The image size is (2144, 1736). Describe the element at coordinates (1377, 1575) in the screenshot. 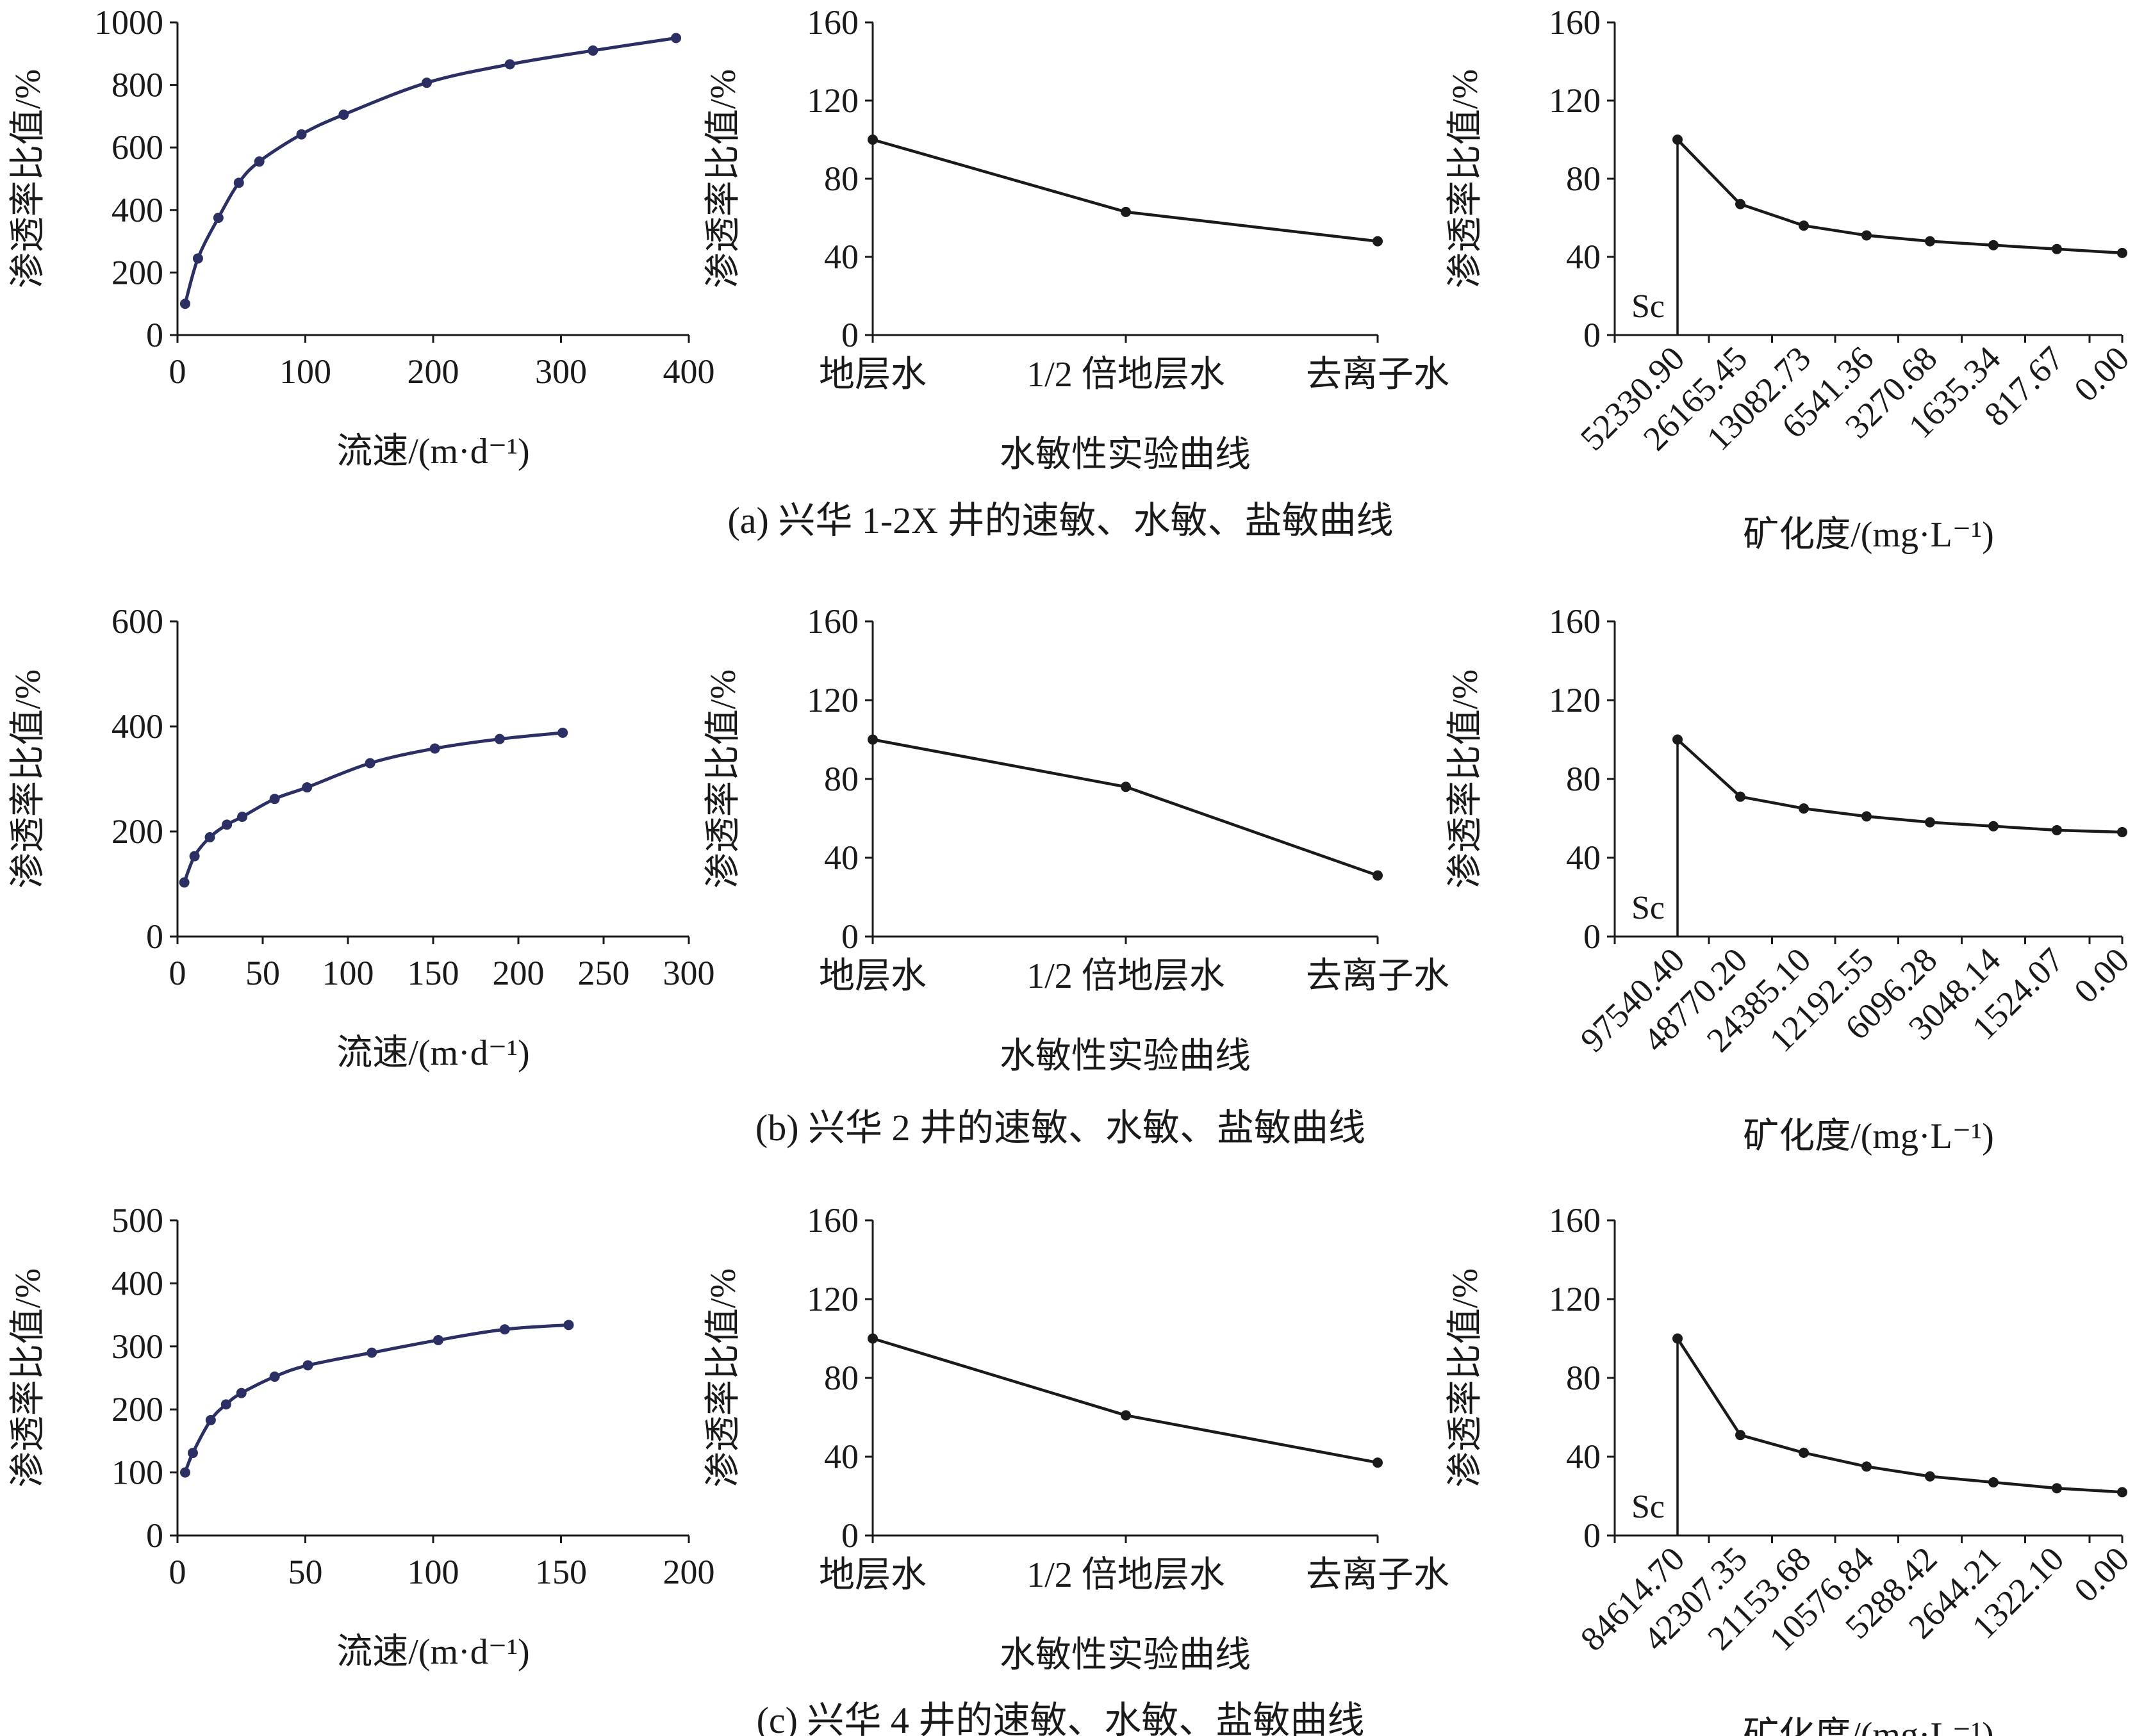

I see `c-water-category-label: 去离子水` at that location.